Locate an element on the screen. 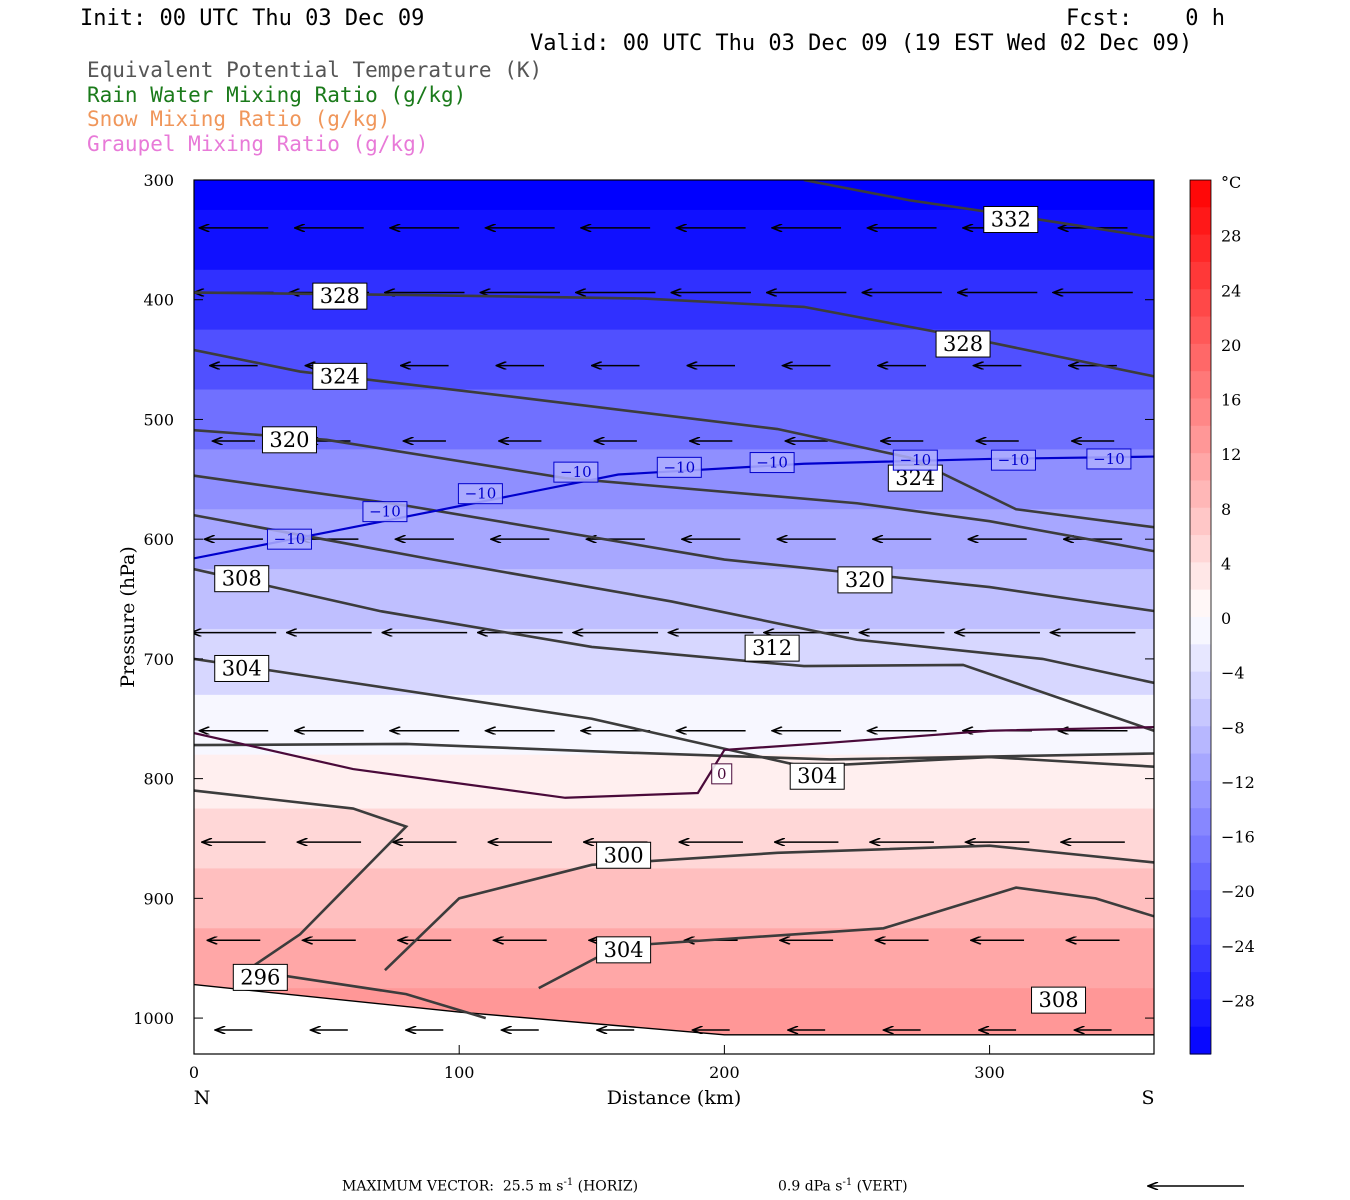 This screenshot has width=1350, height=1200. footer-vert-vector: 0.9 dPa s-1 (VERT) is located at coordinates (843, 1186).